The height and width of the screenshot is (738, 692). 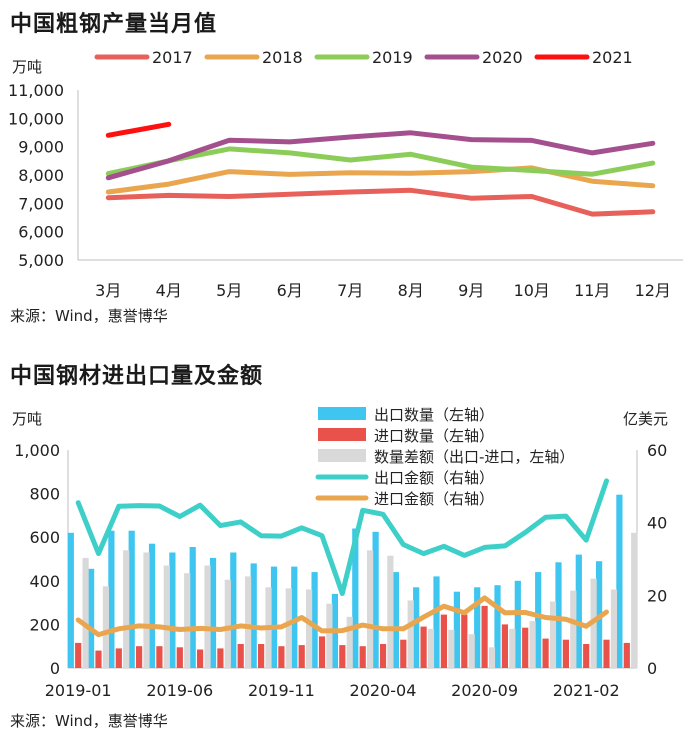 I want to click on top-x-tick-label: 3月, so click(x=108, y=290).